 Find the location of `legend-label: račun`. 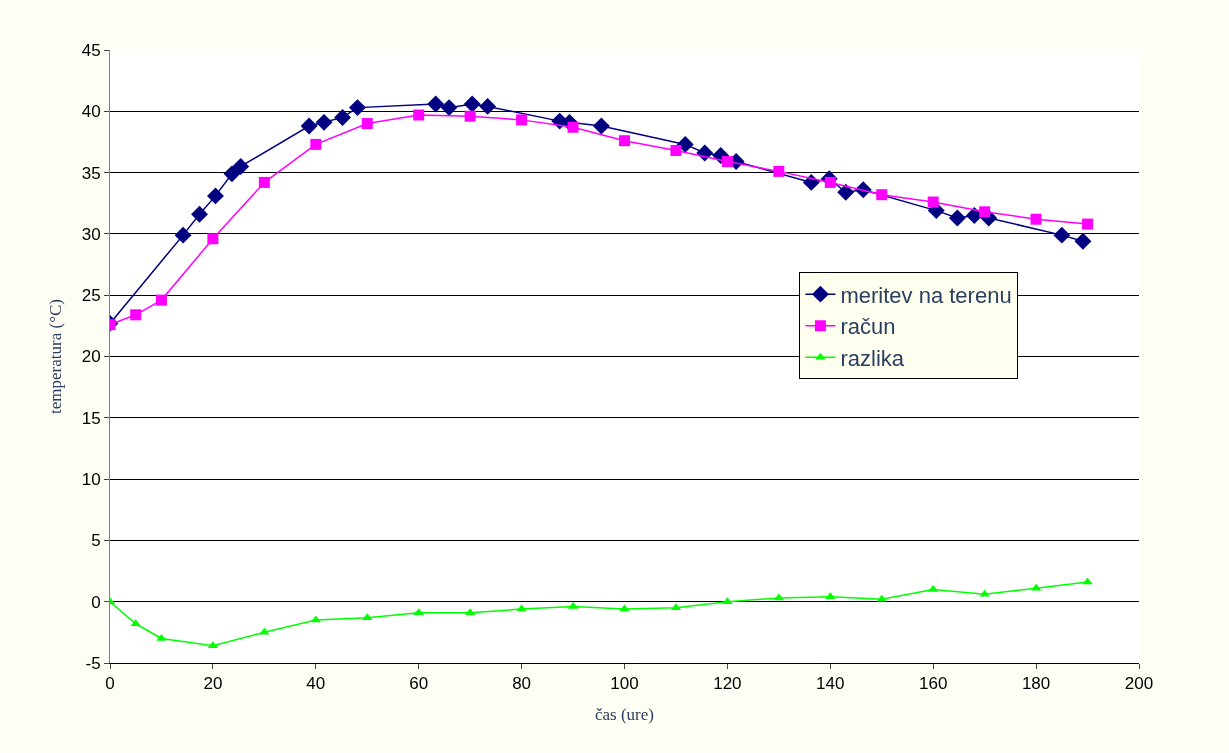

legend-label: račun is located at coordinates (868, 327).